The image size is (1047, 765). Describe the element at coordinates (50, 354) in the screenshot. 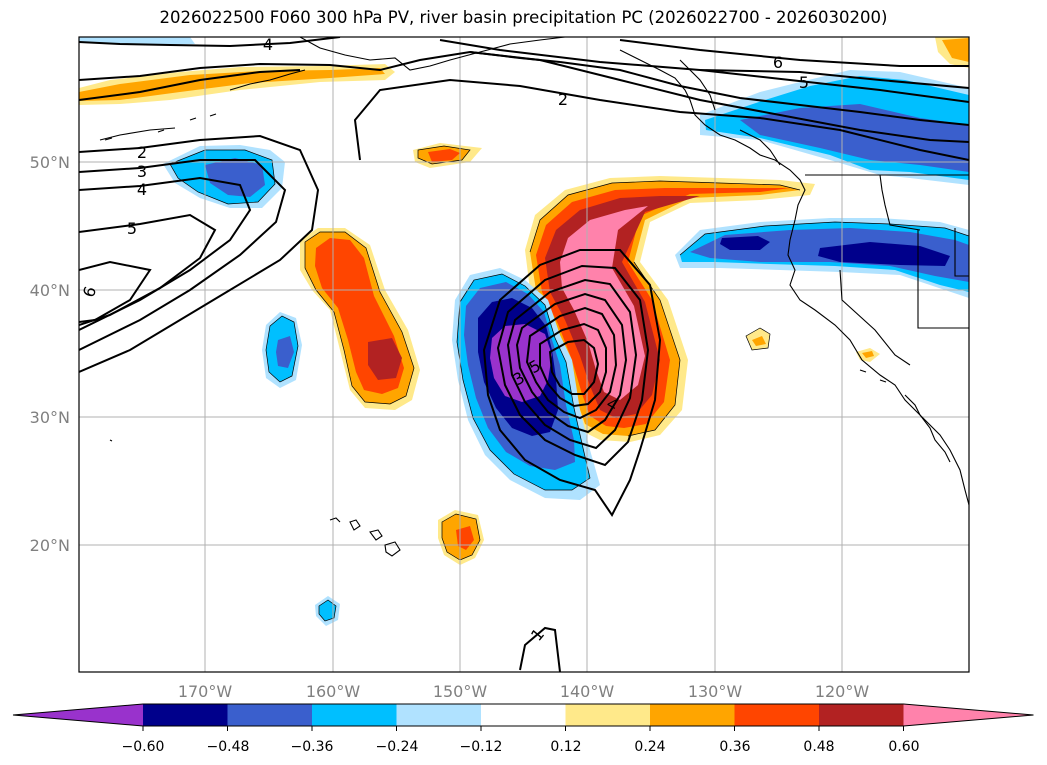

I see `latitude-labels: 50°N 40°N 30°N 20°N` at that location.